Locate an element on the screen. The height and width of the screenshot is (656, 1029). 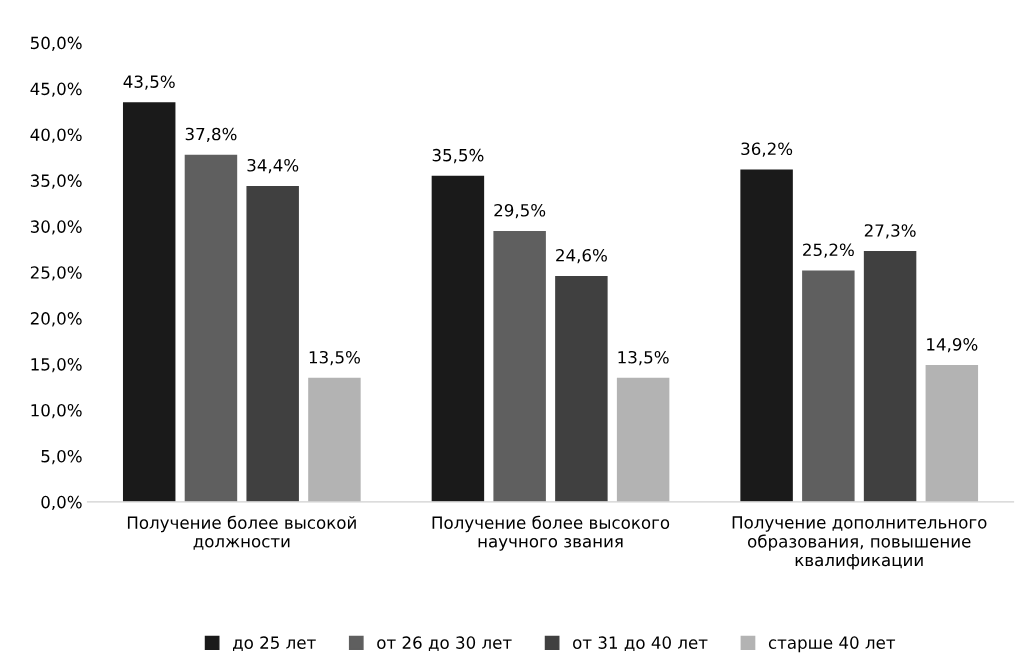
data-label: 37,8% is located at coordinates (211, 135).